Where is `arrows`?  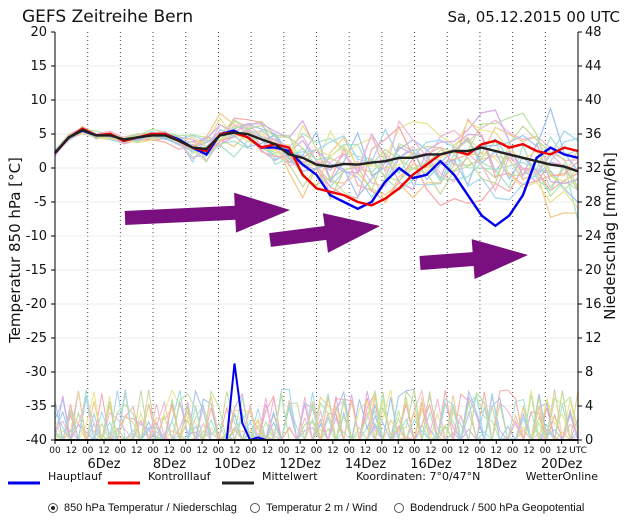 arrows is located at coordinates (326, 235).